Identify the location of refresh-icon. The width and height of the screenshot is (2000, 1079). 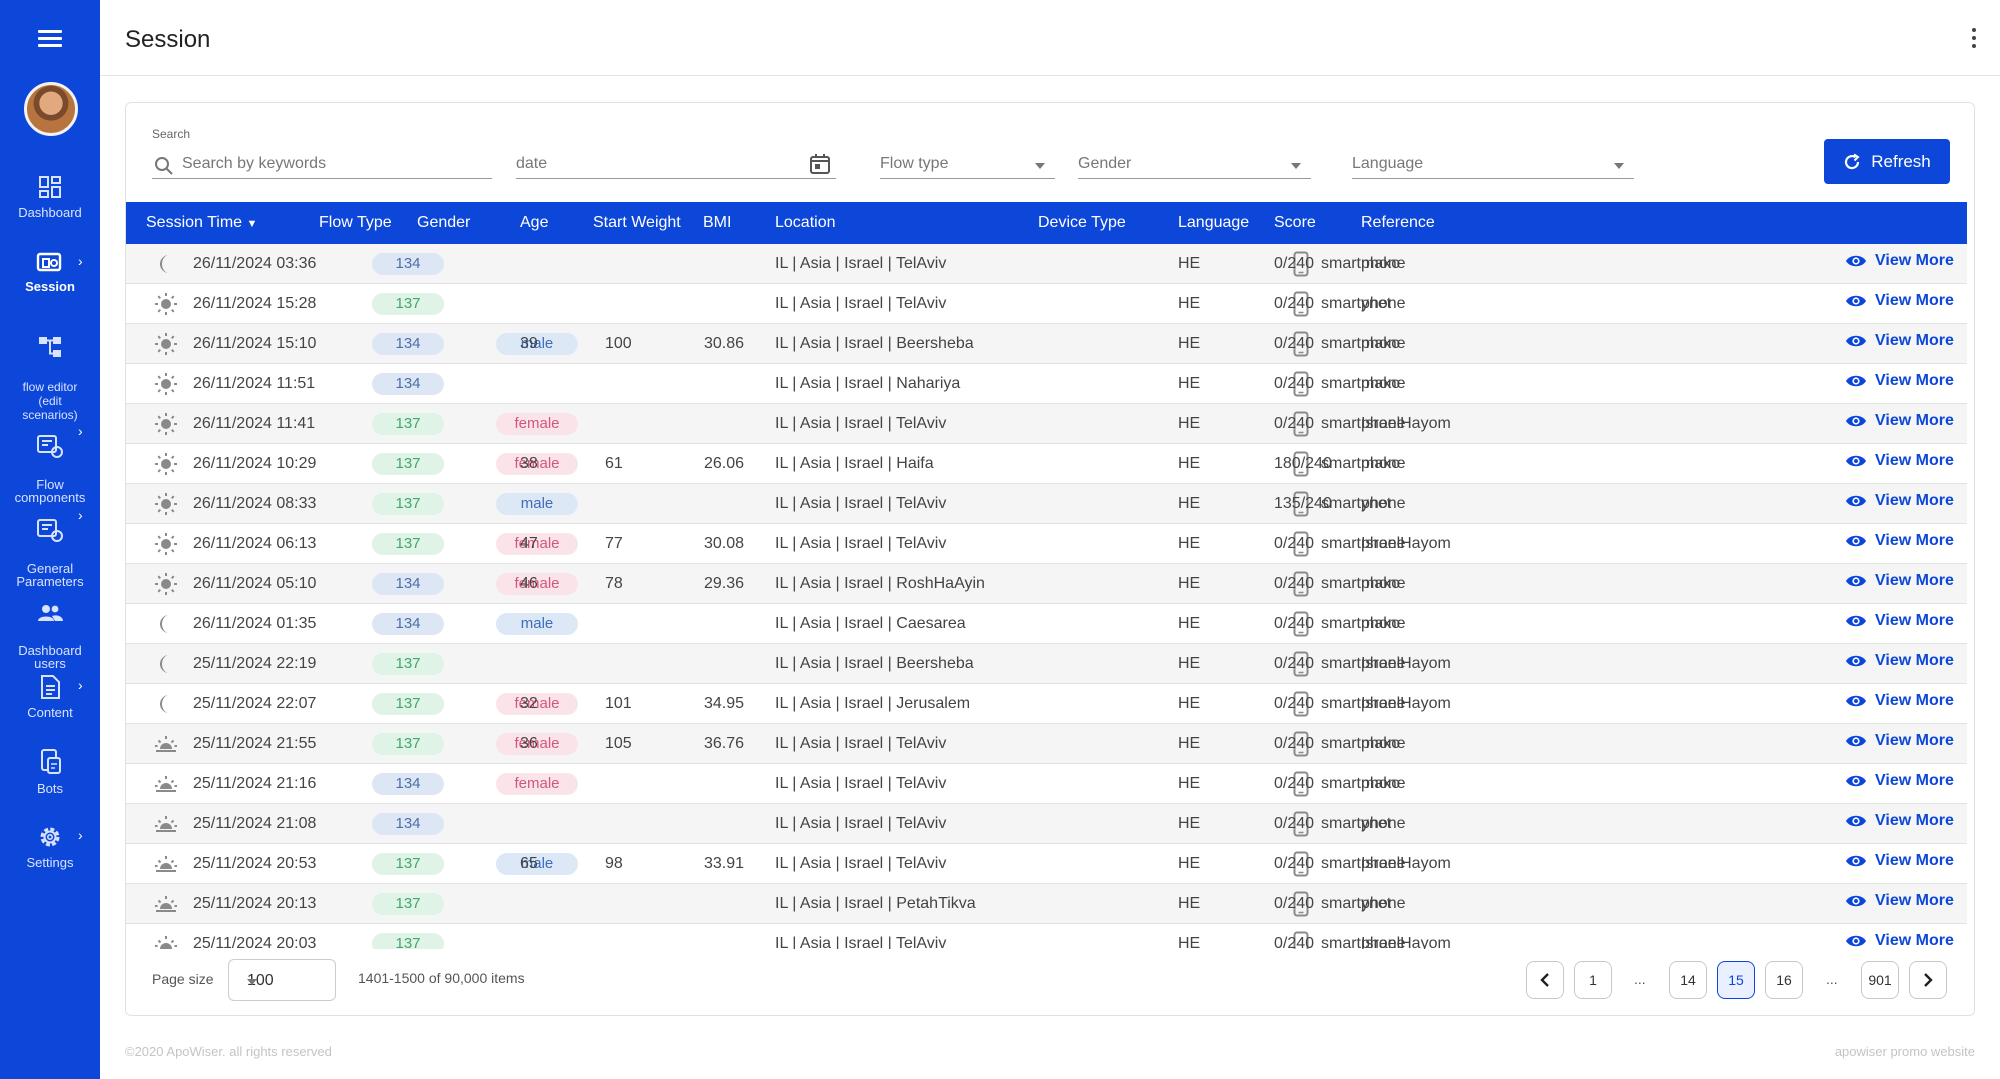
(1852, 161).